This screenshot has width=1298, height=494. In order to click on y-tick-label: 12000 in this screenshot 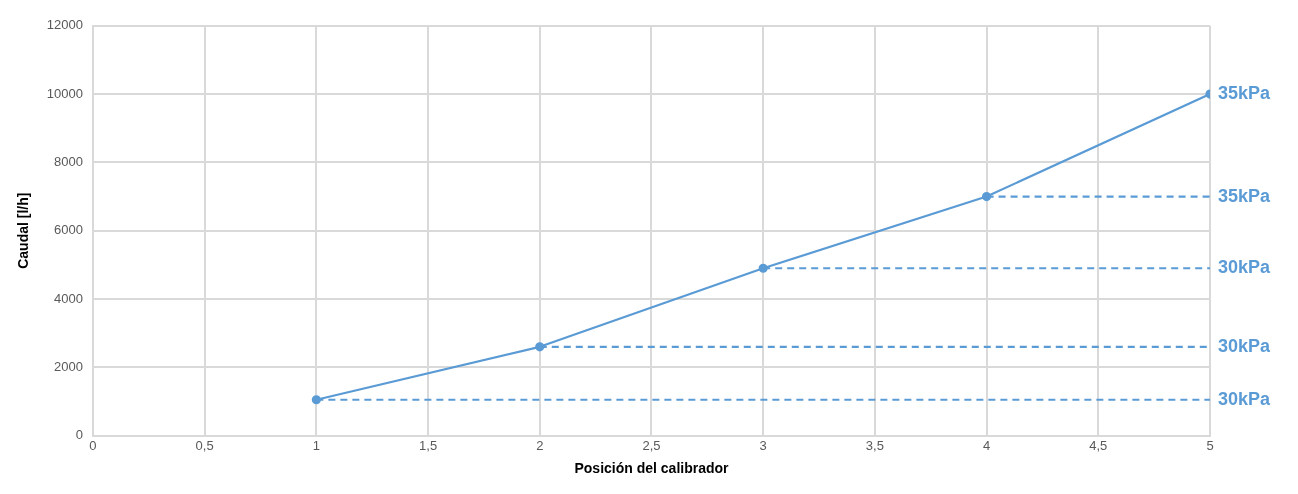, I will do `click(64, 25)`.